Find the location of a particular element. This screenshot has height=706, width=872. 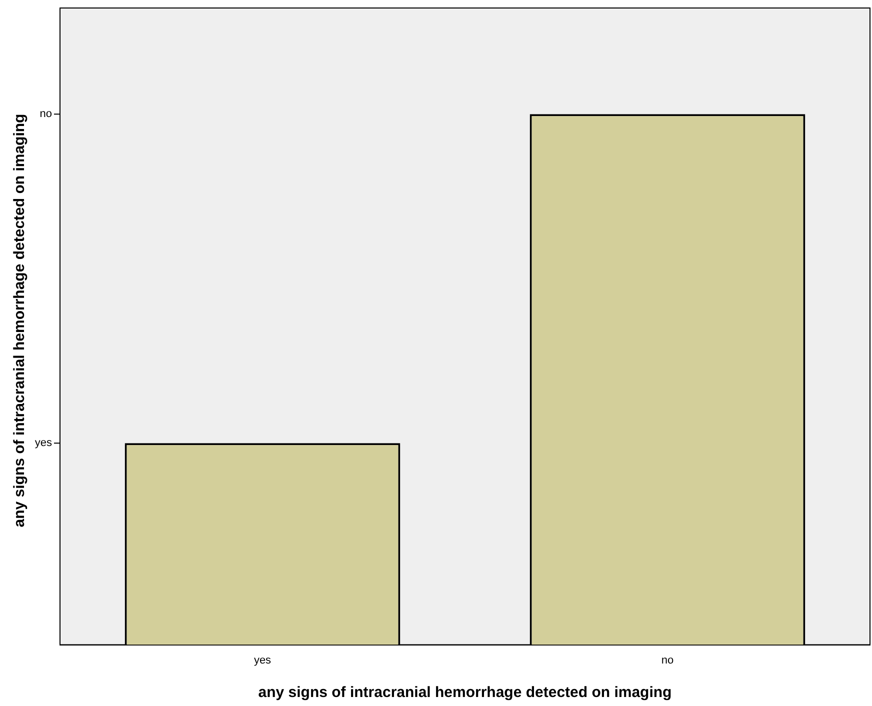

text: no is located at coordinates (46, 114).